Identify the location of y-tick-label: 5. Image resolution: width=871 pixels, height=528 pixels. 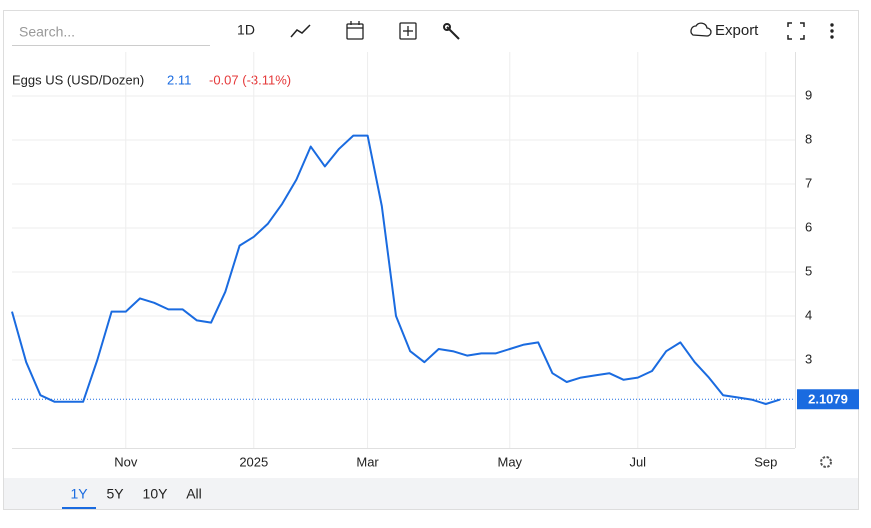
(808, 270).